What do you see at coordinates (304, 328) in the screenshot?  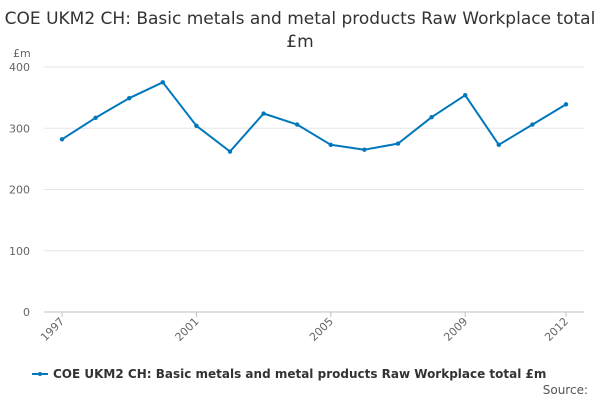 I see `x-axis: 1997 2001 2005 2009 2012` at bounding box center [304, 328].